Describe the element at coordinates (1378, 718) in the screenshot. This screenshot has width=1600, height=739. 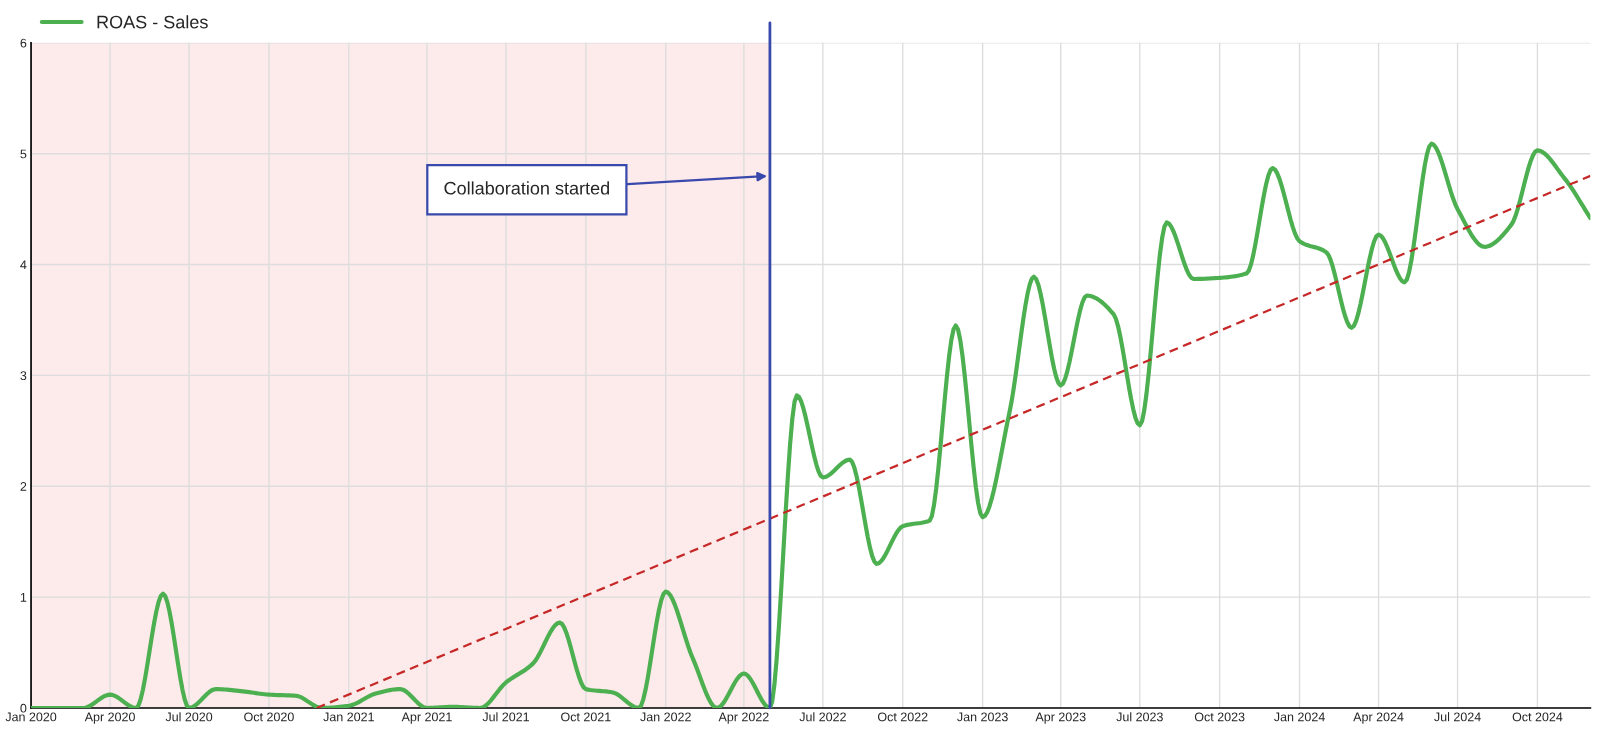
I see `x-tick-label: Apr 2024` at that location.